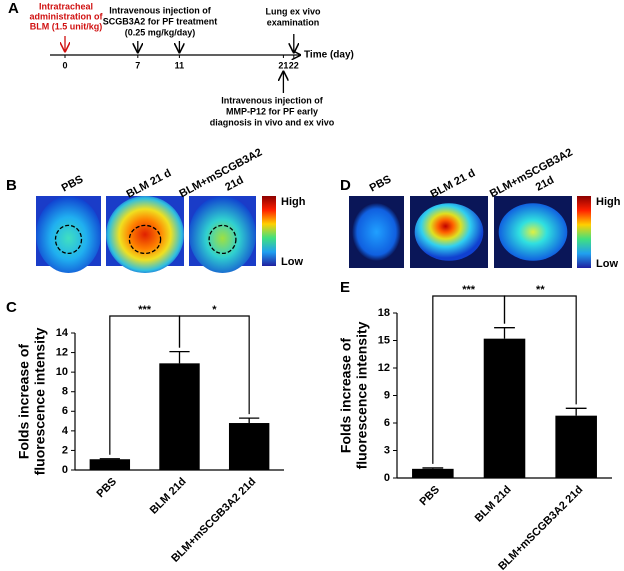 Image resolution: width=624 pixels, height=571 pixels. I want to click on note-line: MMP-P12 for PF early, so click(272, 111).